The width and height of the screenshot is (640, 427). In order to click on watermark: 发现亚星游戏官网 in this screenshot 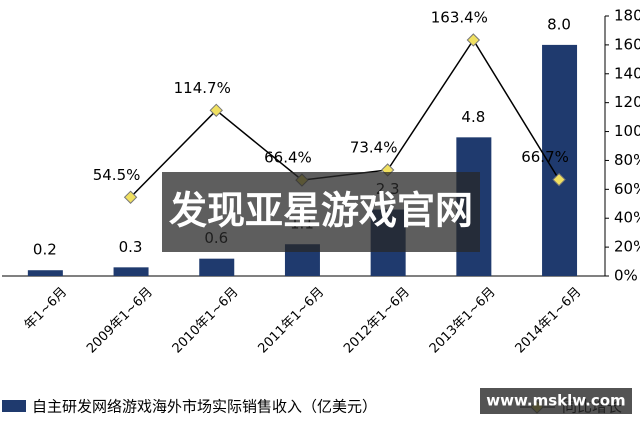, I will do `click(321, 211)`.